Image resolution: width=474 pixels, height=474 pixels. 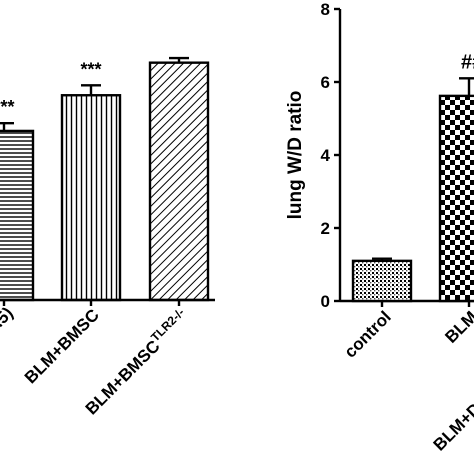 I want to click on y-axis-label: lung W/D ratio, so click(x=295, y=155).